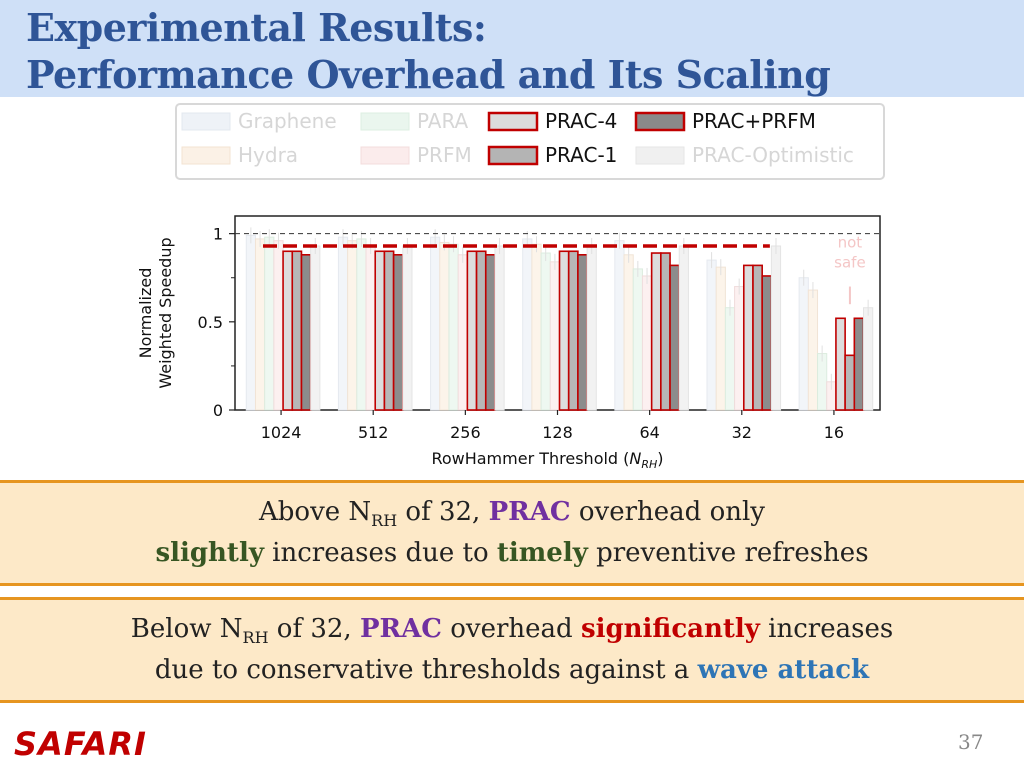 This screenshot has width=1024, height=768. I want to click on text-below-of: of 32,, so click(314, 629).